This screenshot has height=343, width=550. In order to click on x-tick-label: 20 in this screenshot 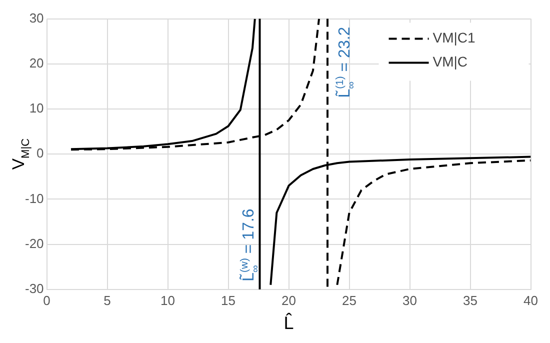, I will do `click(289, 300)`.